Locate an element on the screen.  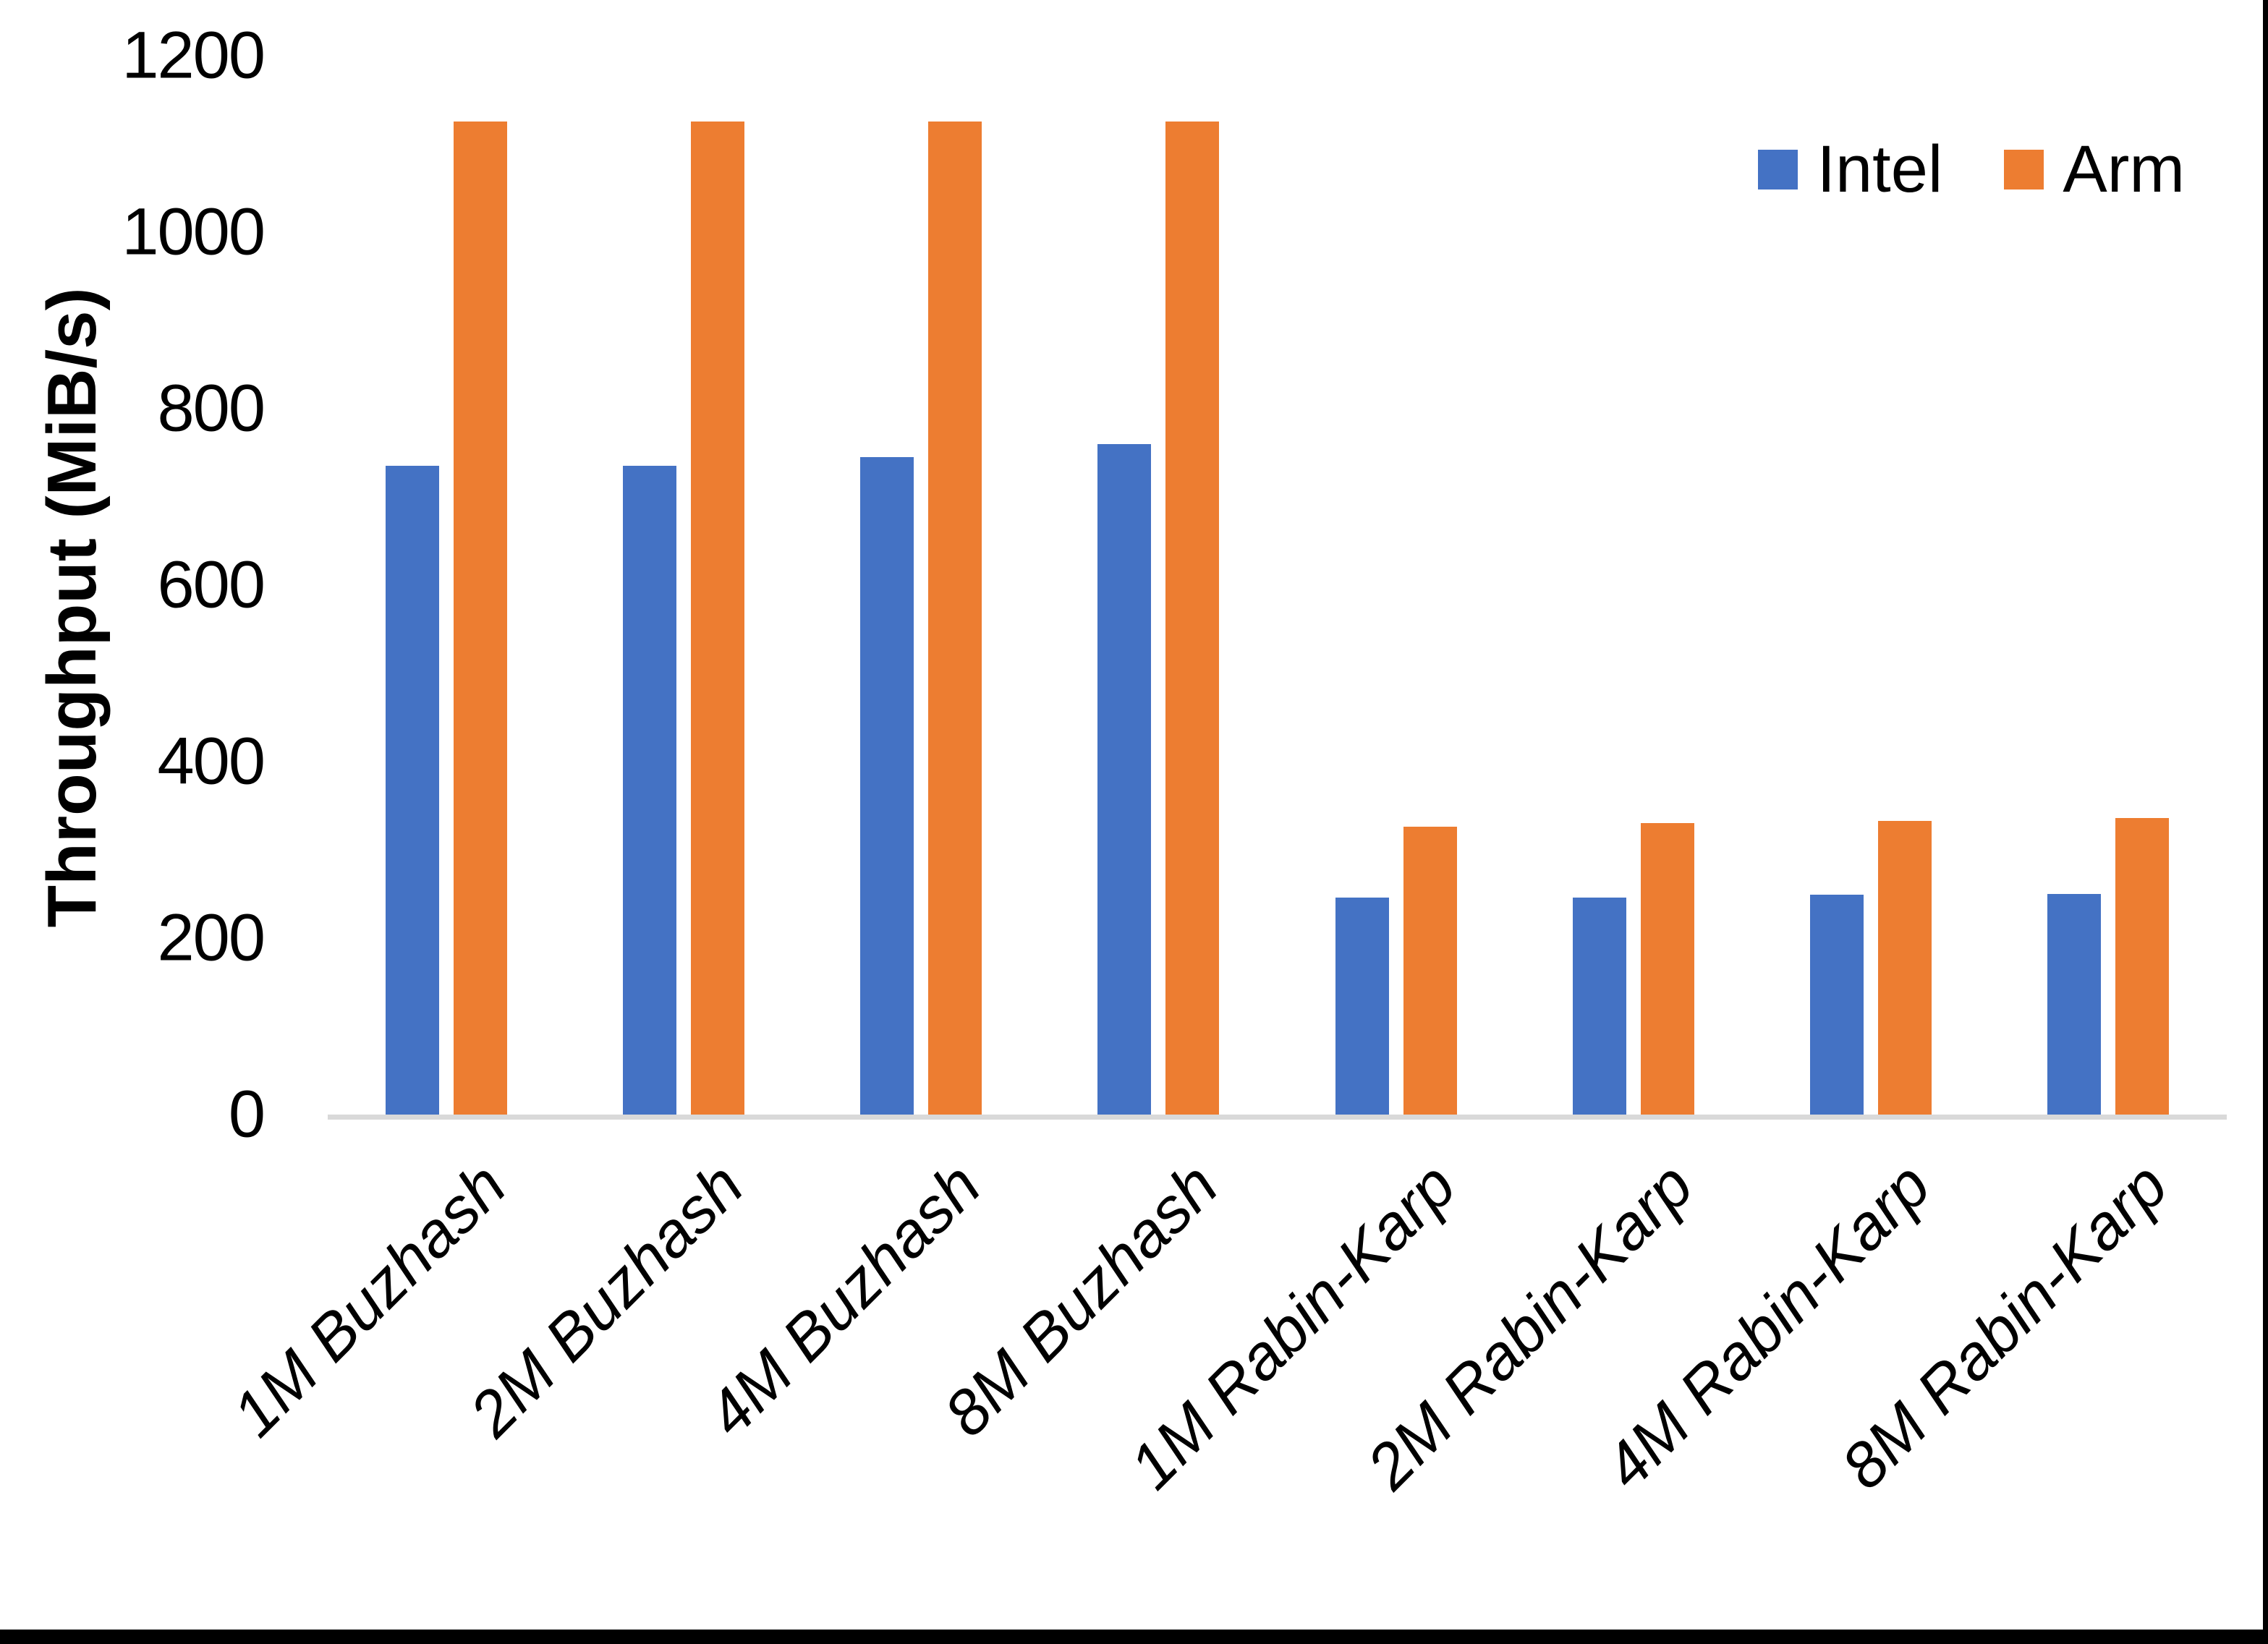
y-tick-label-800: 800 is located at coordinates (211, 408).